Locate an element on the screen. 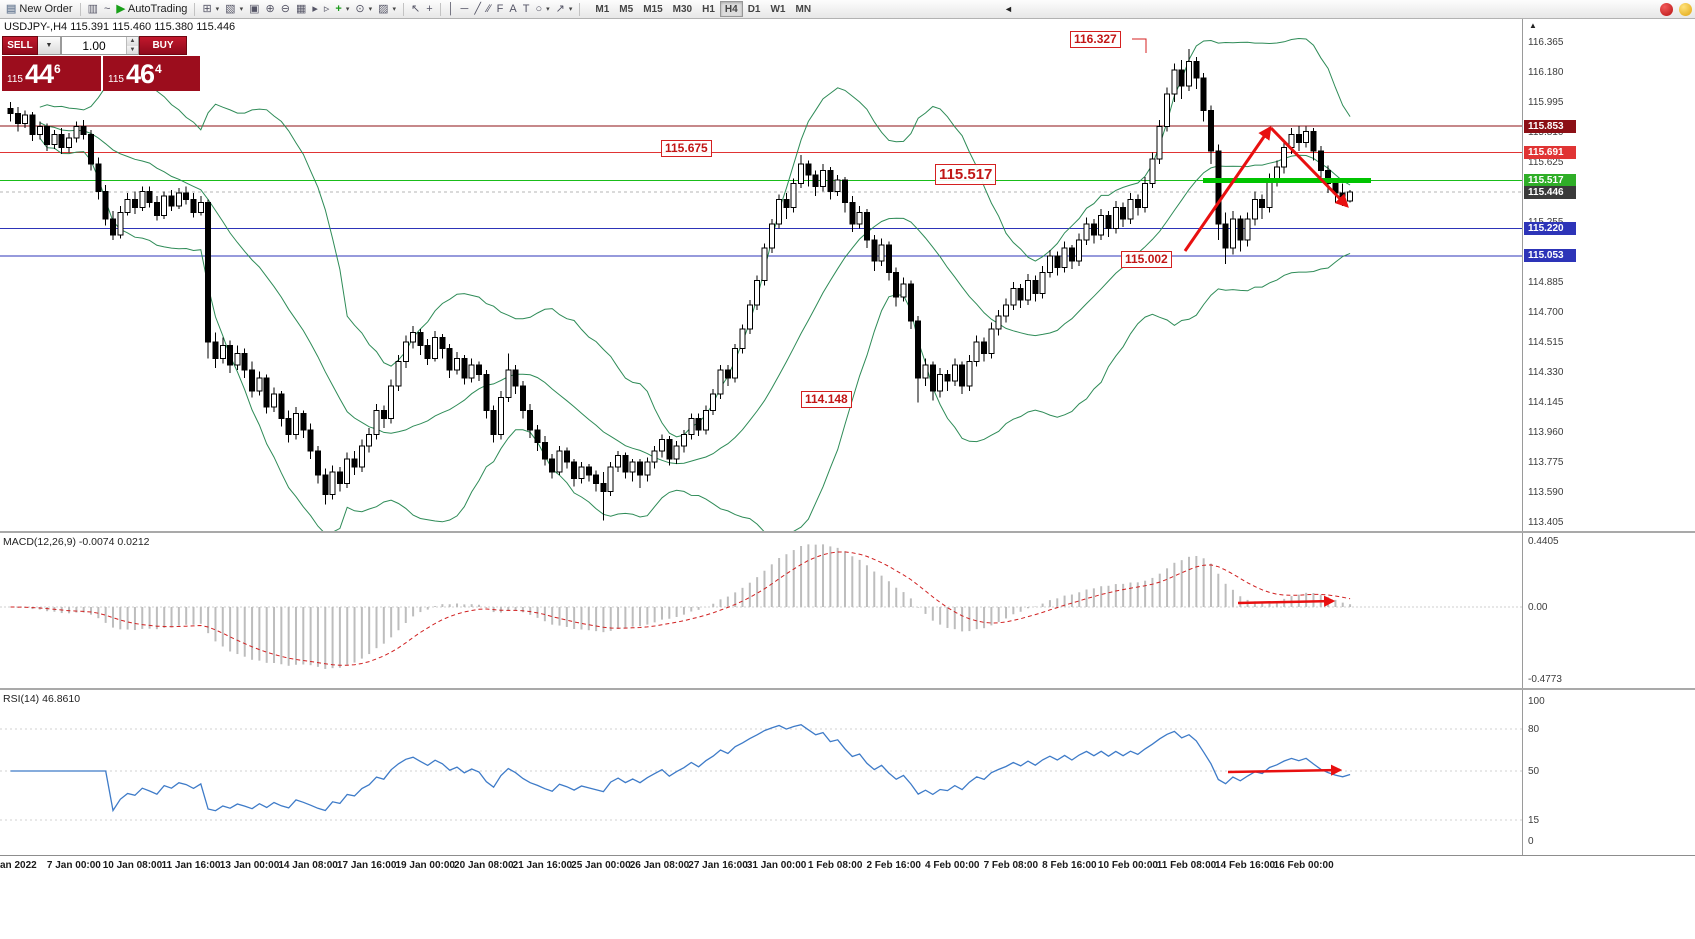 This screenshot has width=1695, height=939. date-label: 11 Feb 08:00 is located at coordinates (1186, 865).